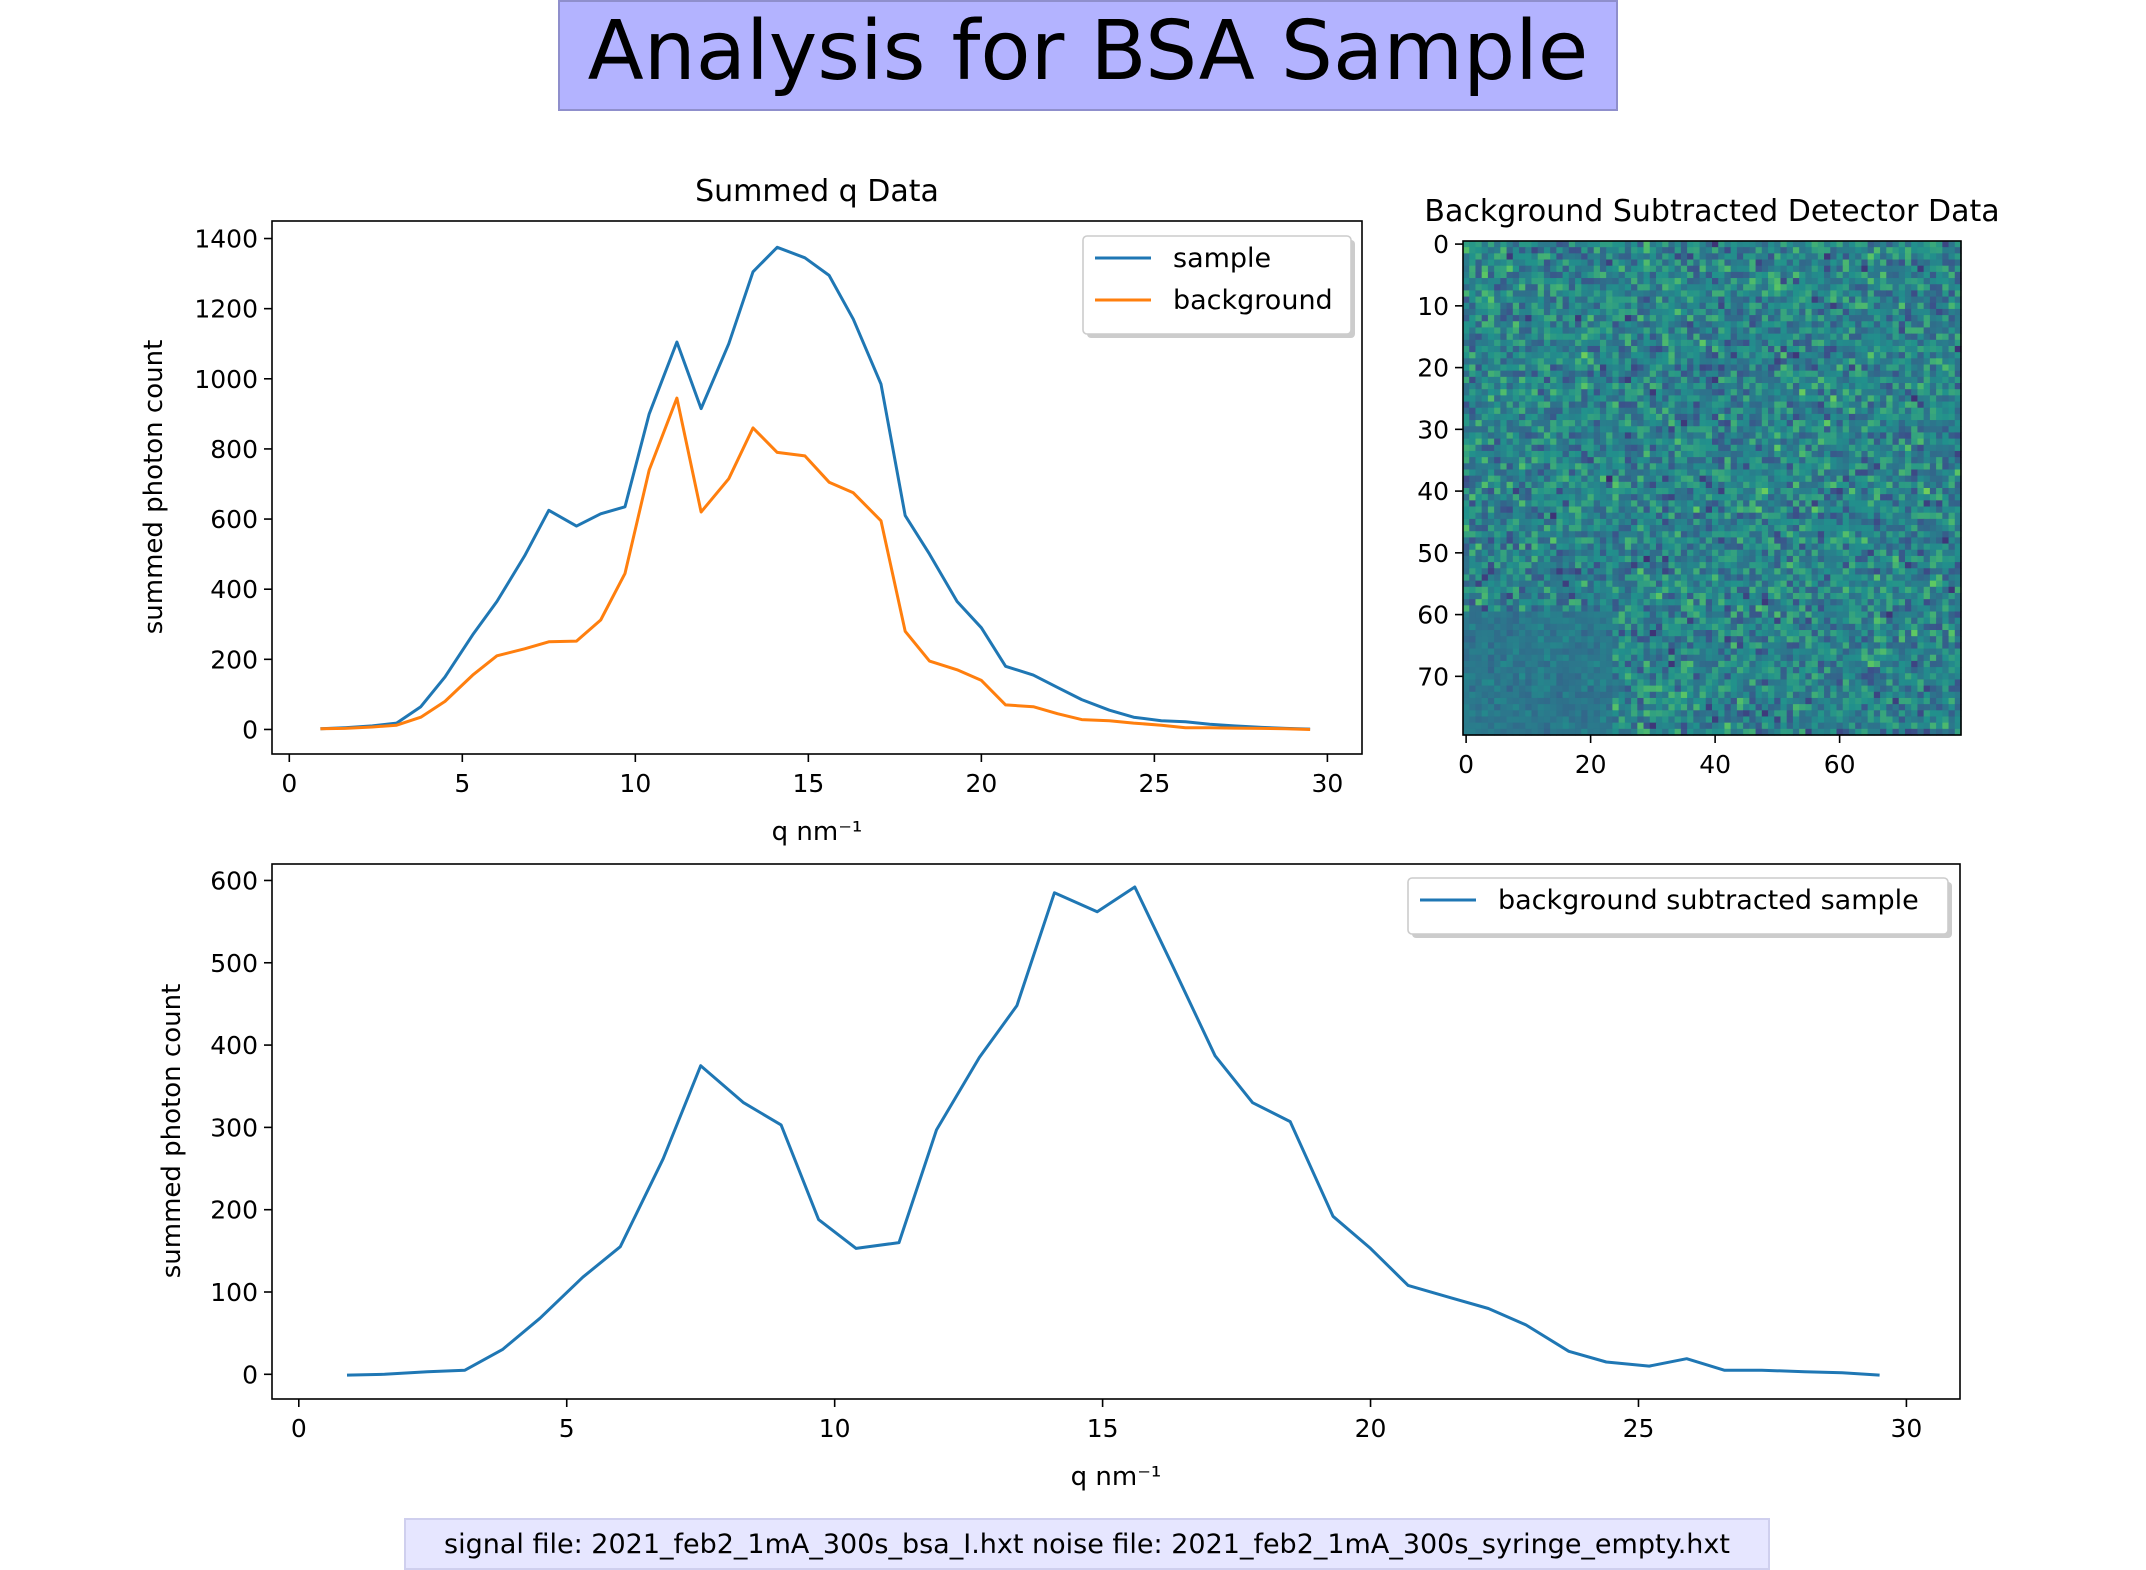  What do you see at coordinates (817, 832) in the screenshot?
I see `top-x-axis-label: q nm⁻¹` at bounding box center [817, 832].